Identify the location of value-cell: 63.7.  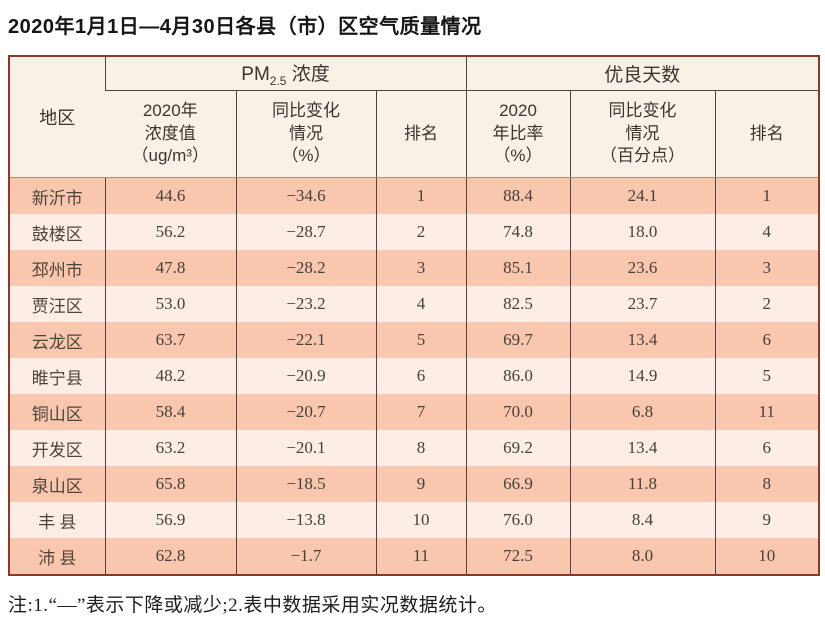
(170, 340).